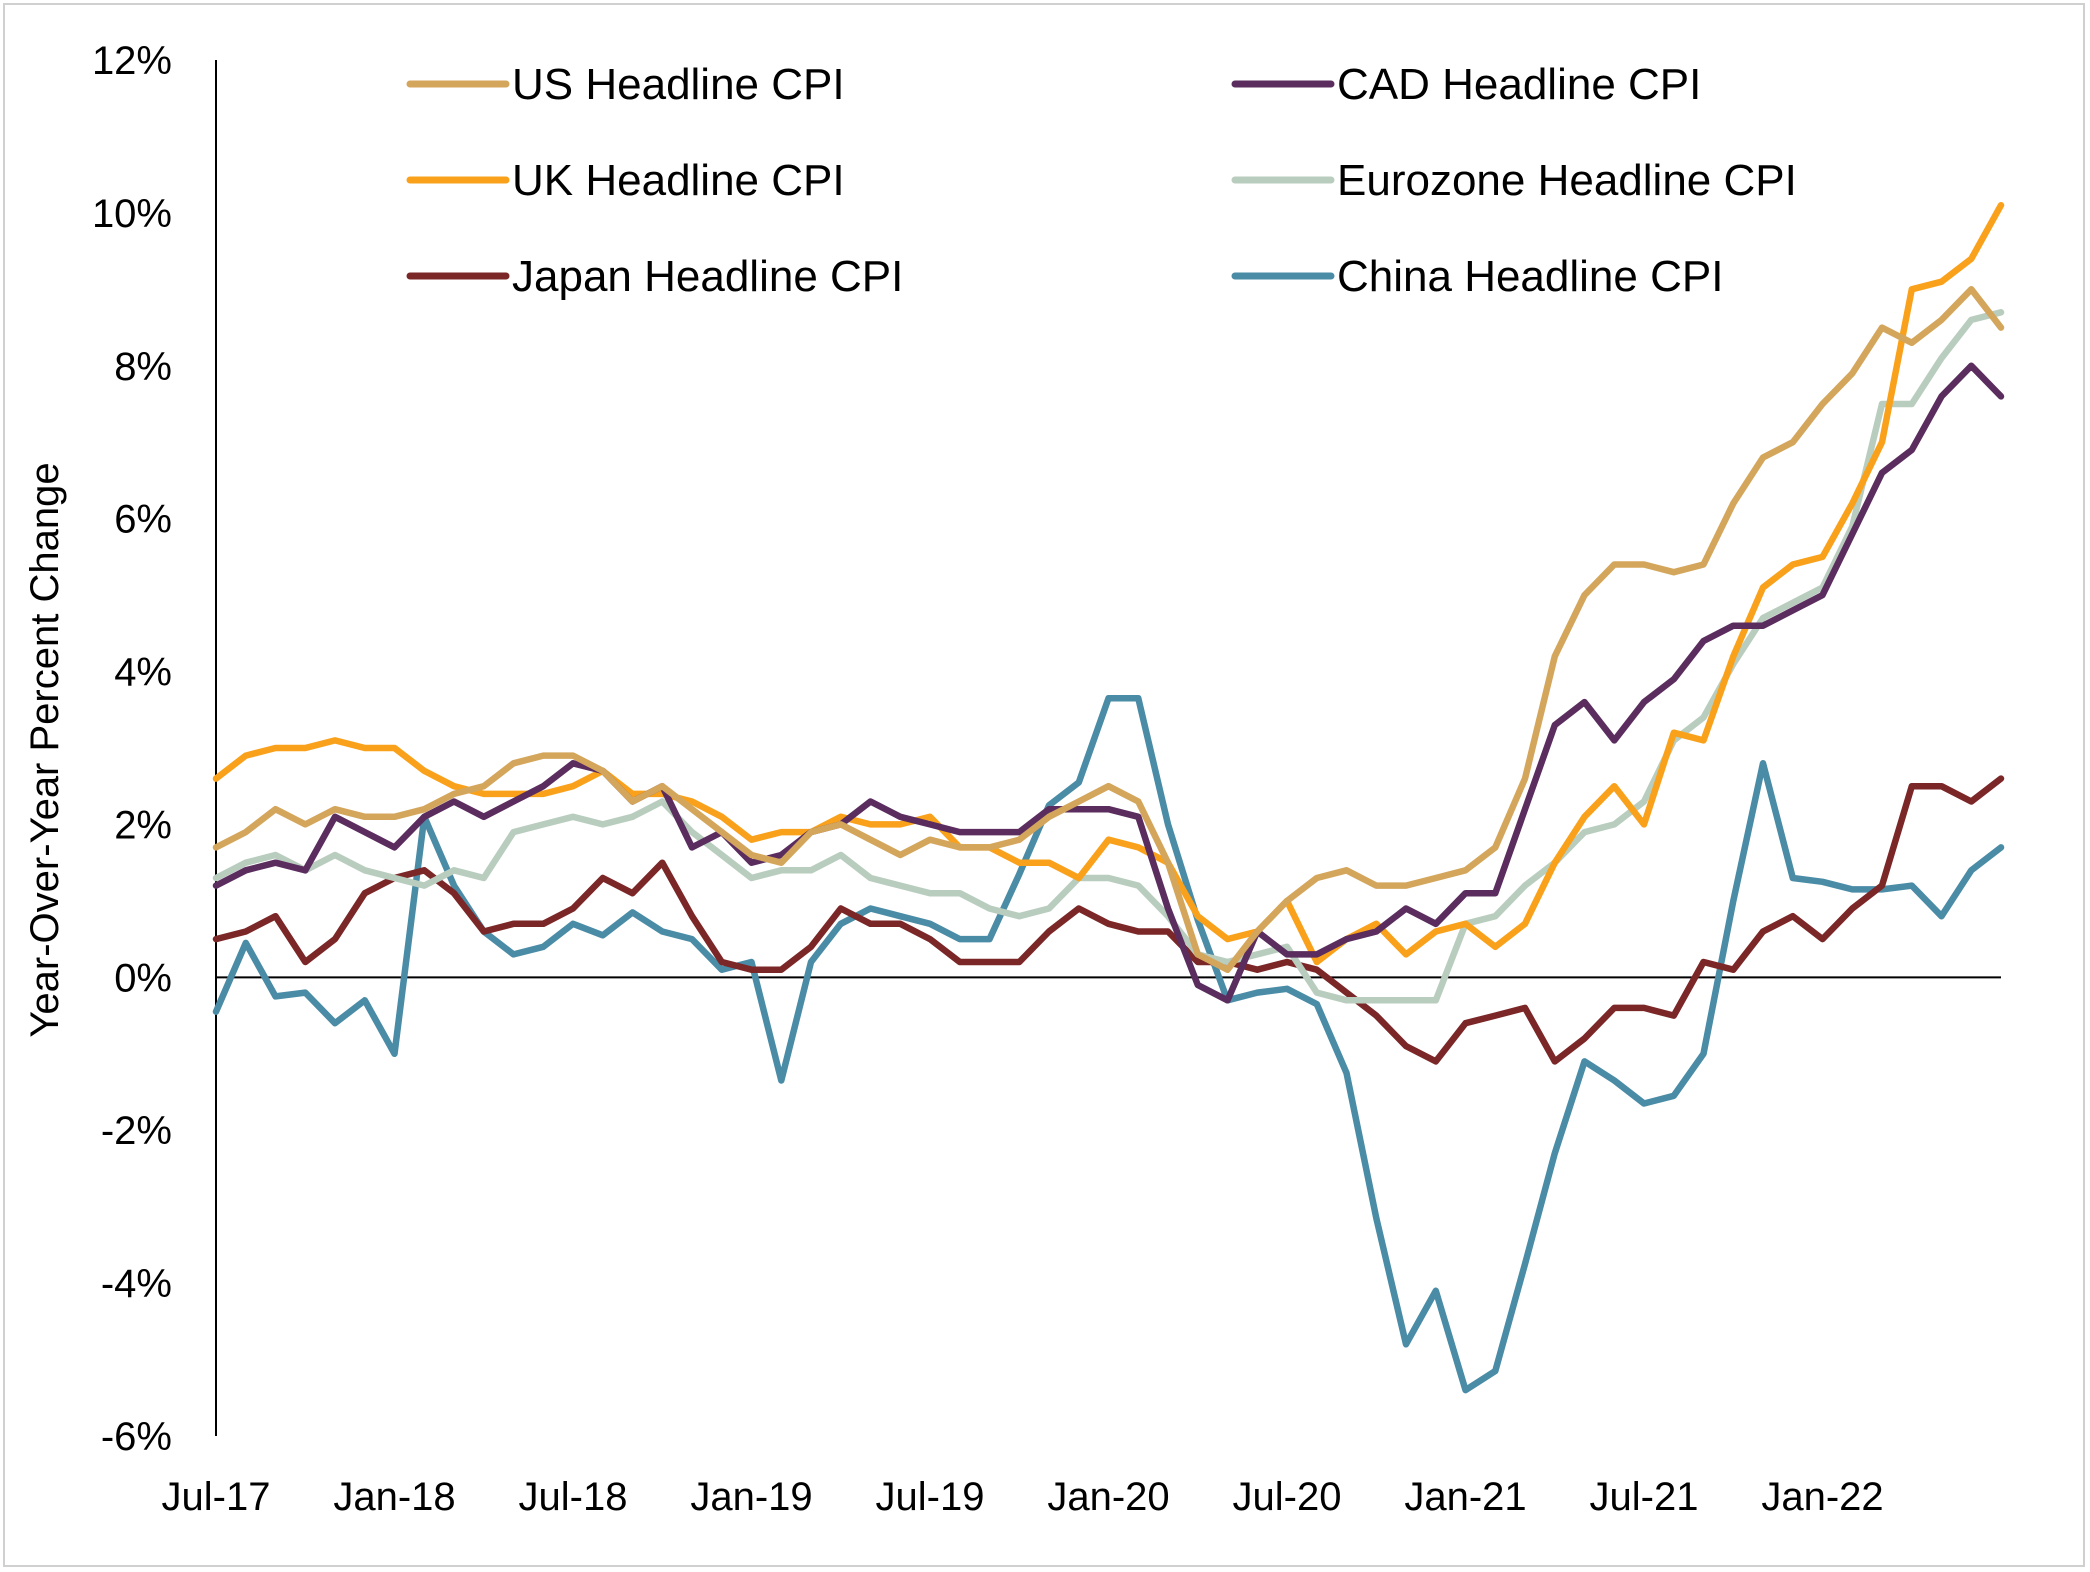  I want to click on y-tick-label: -6%, so click(136, 1437).